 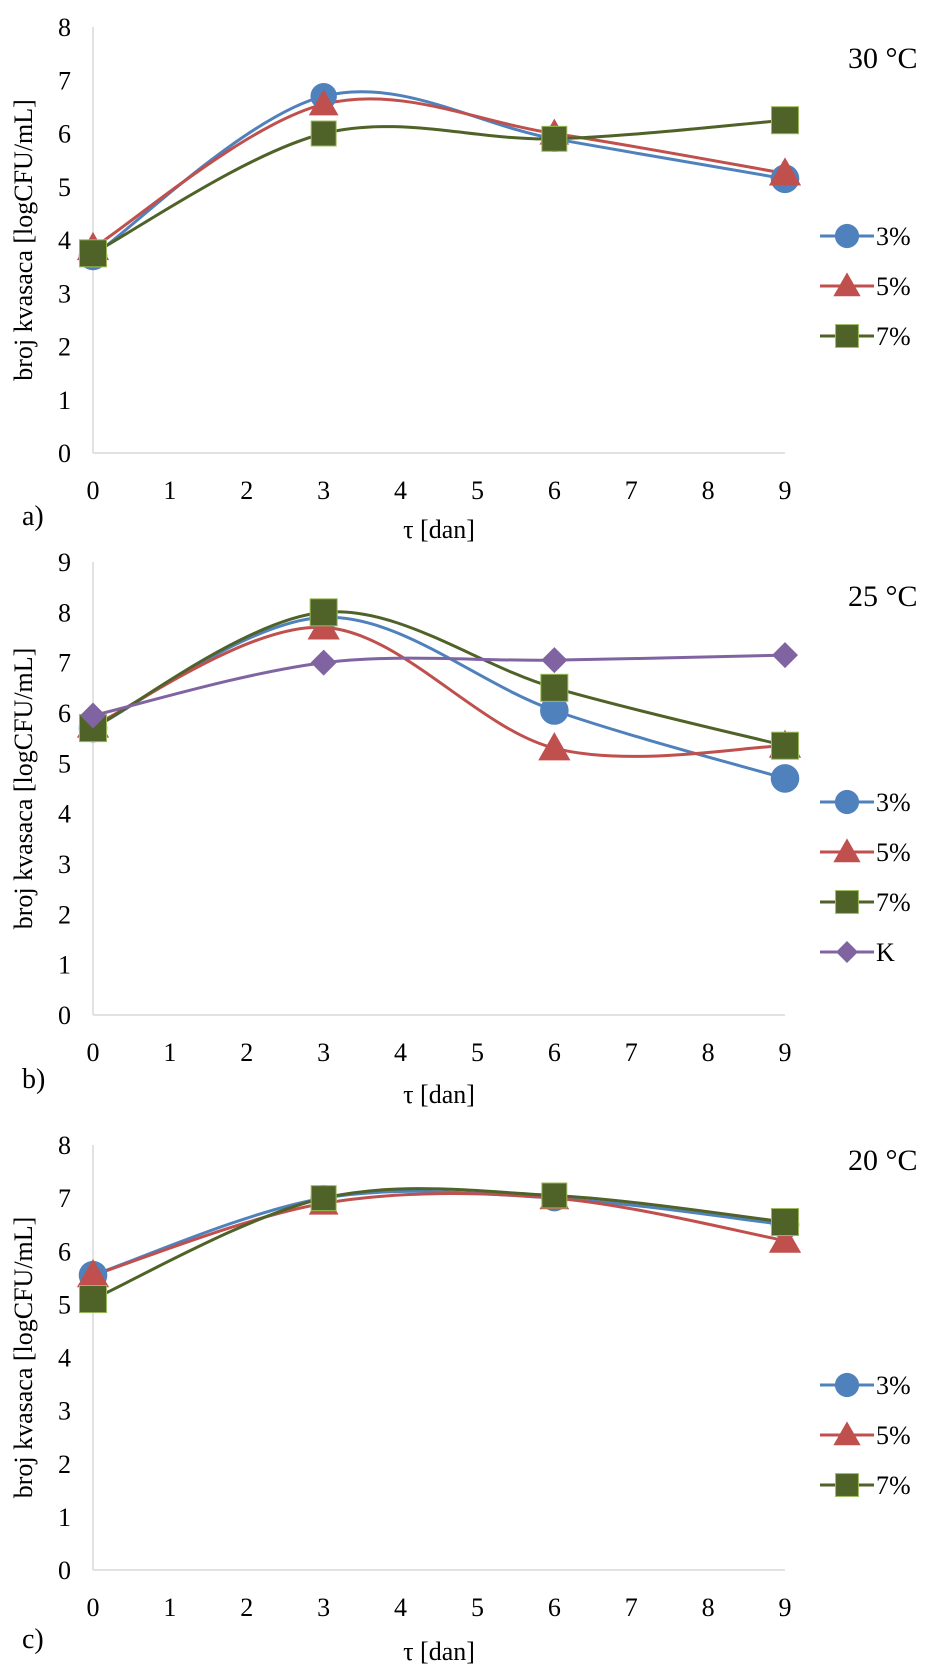 What do you see at coordinates (323, 490) in the screenshot?
I see `x-tick-label: 3` at bounding box center [323, 490].